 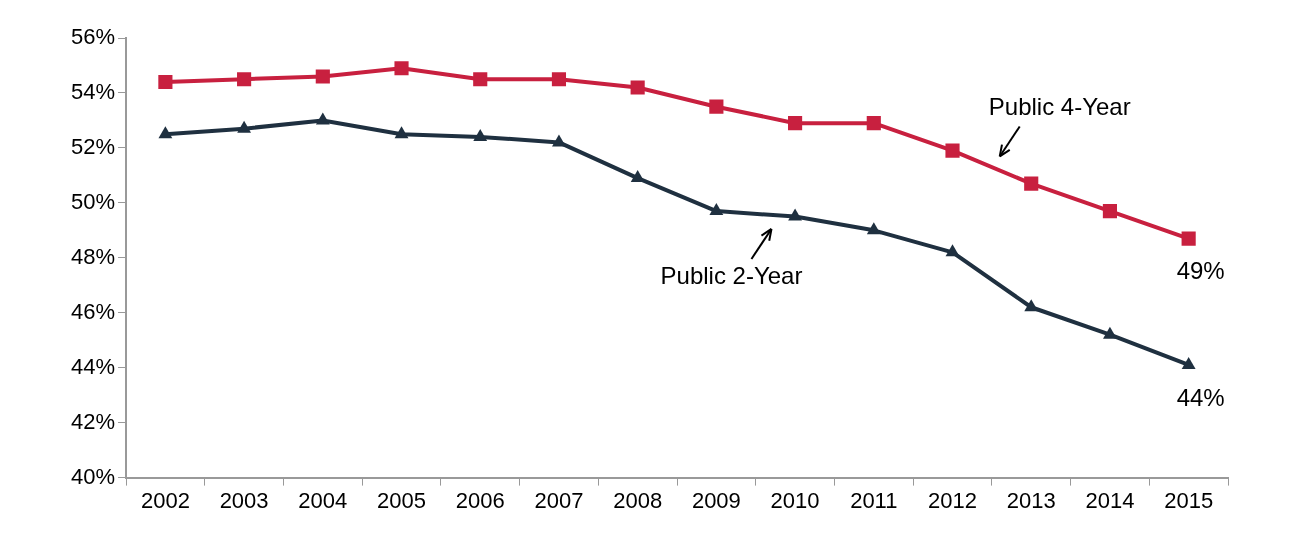 What do you see at coordinates (93, 476) in the screenshot?
I see `y-tick-label: 40%` at bounding box center [93, 476].